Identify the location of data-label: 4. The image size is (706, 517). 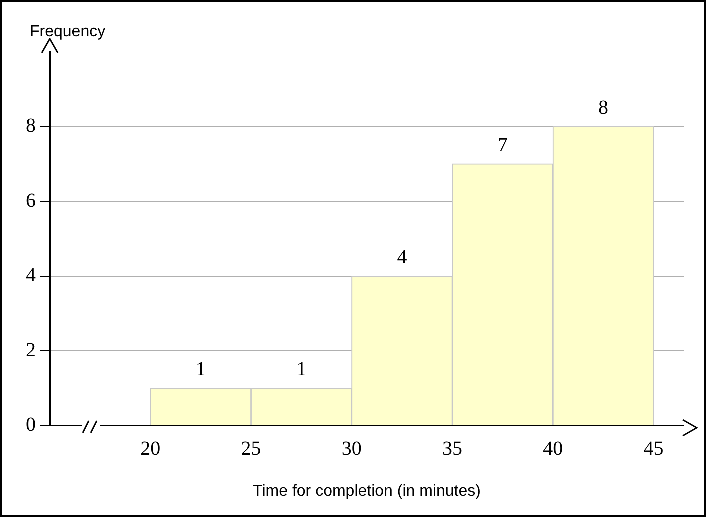
(402, 257).